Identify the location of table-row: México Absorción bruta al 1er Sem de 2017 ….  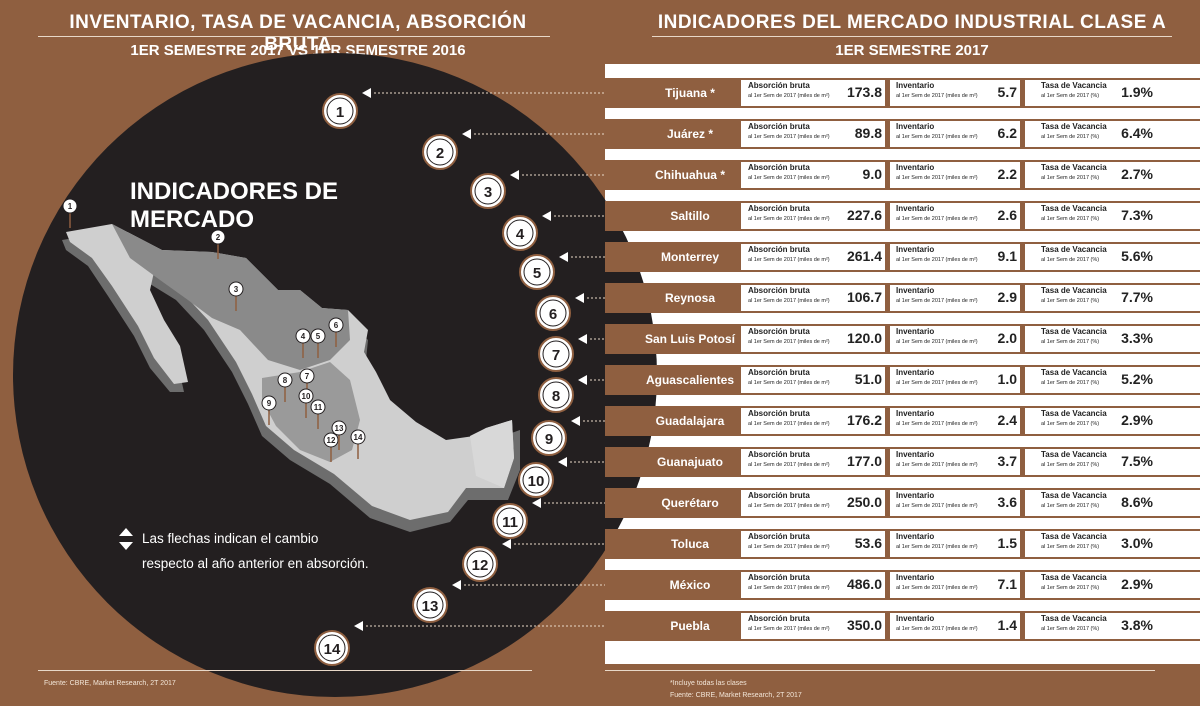
(902, 585).